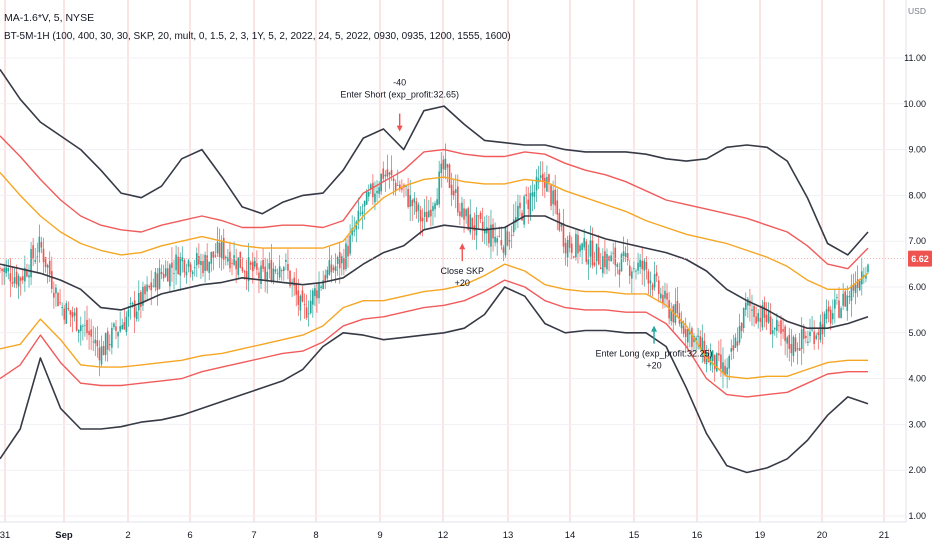 The image size is (932, 555). What do you see at coordinates (64, 535) in the screenshot?
I see `x-tick-label-1: Sep` at bounding box center [64, 535].